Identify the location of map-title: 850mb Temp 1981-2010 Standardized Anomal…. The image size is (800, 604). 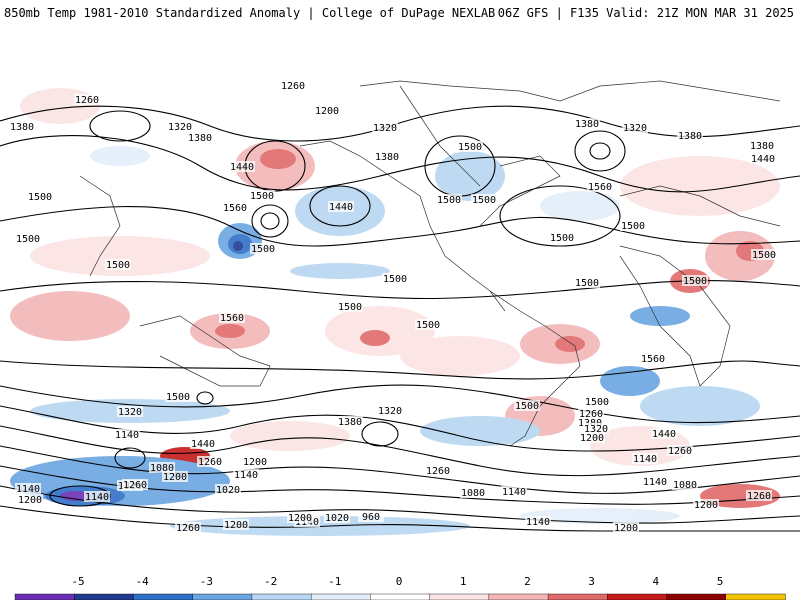
(250, 13).